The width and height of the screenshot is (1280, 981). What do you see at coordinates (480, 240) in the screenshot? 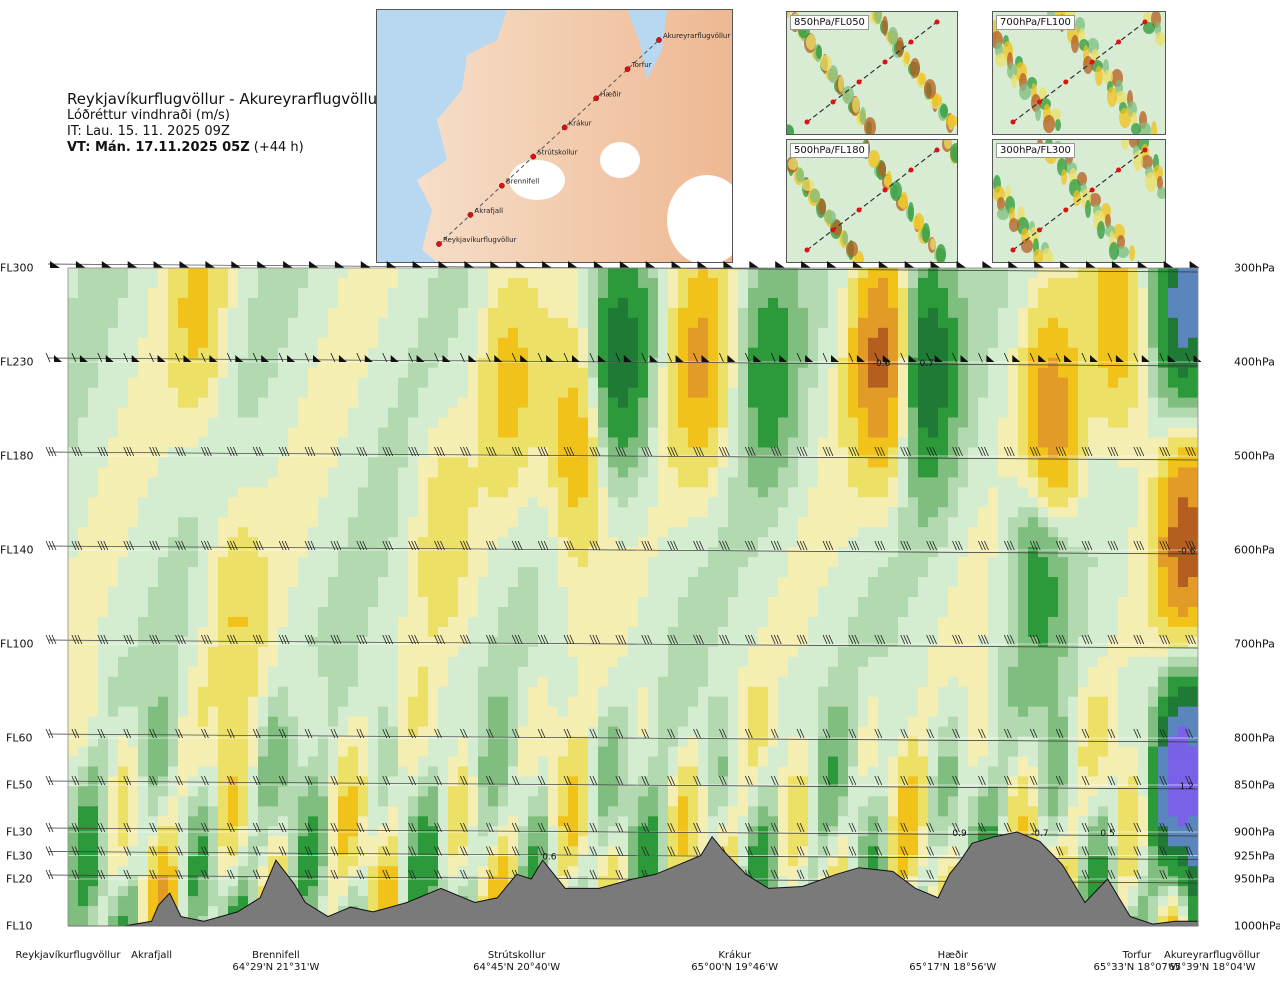
I see `route-point-label: Reykjavíkurflugvöllur` at bounding box center [480, 240].